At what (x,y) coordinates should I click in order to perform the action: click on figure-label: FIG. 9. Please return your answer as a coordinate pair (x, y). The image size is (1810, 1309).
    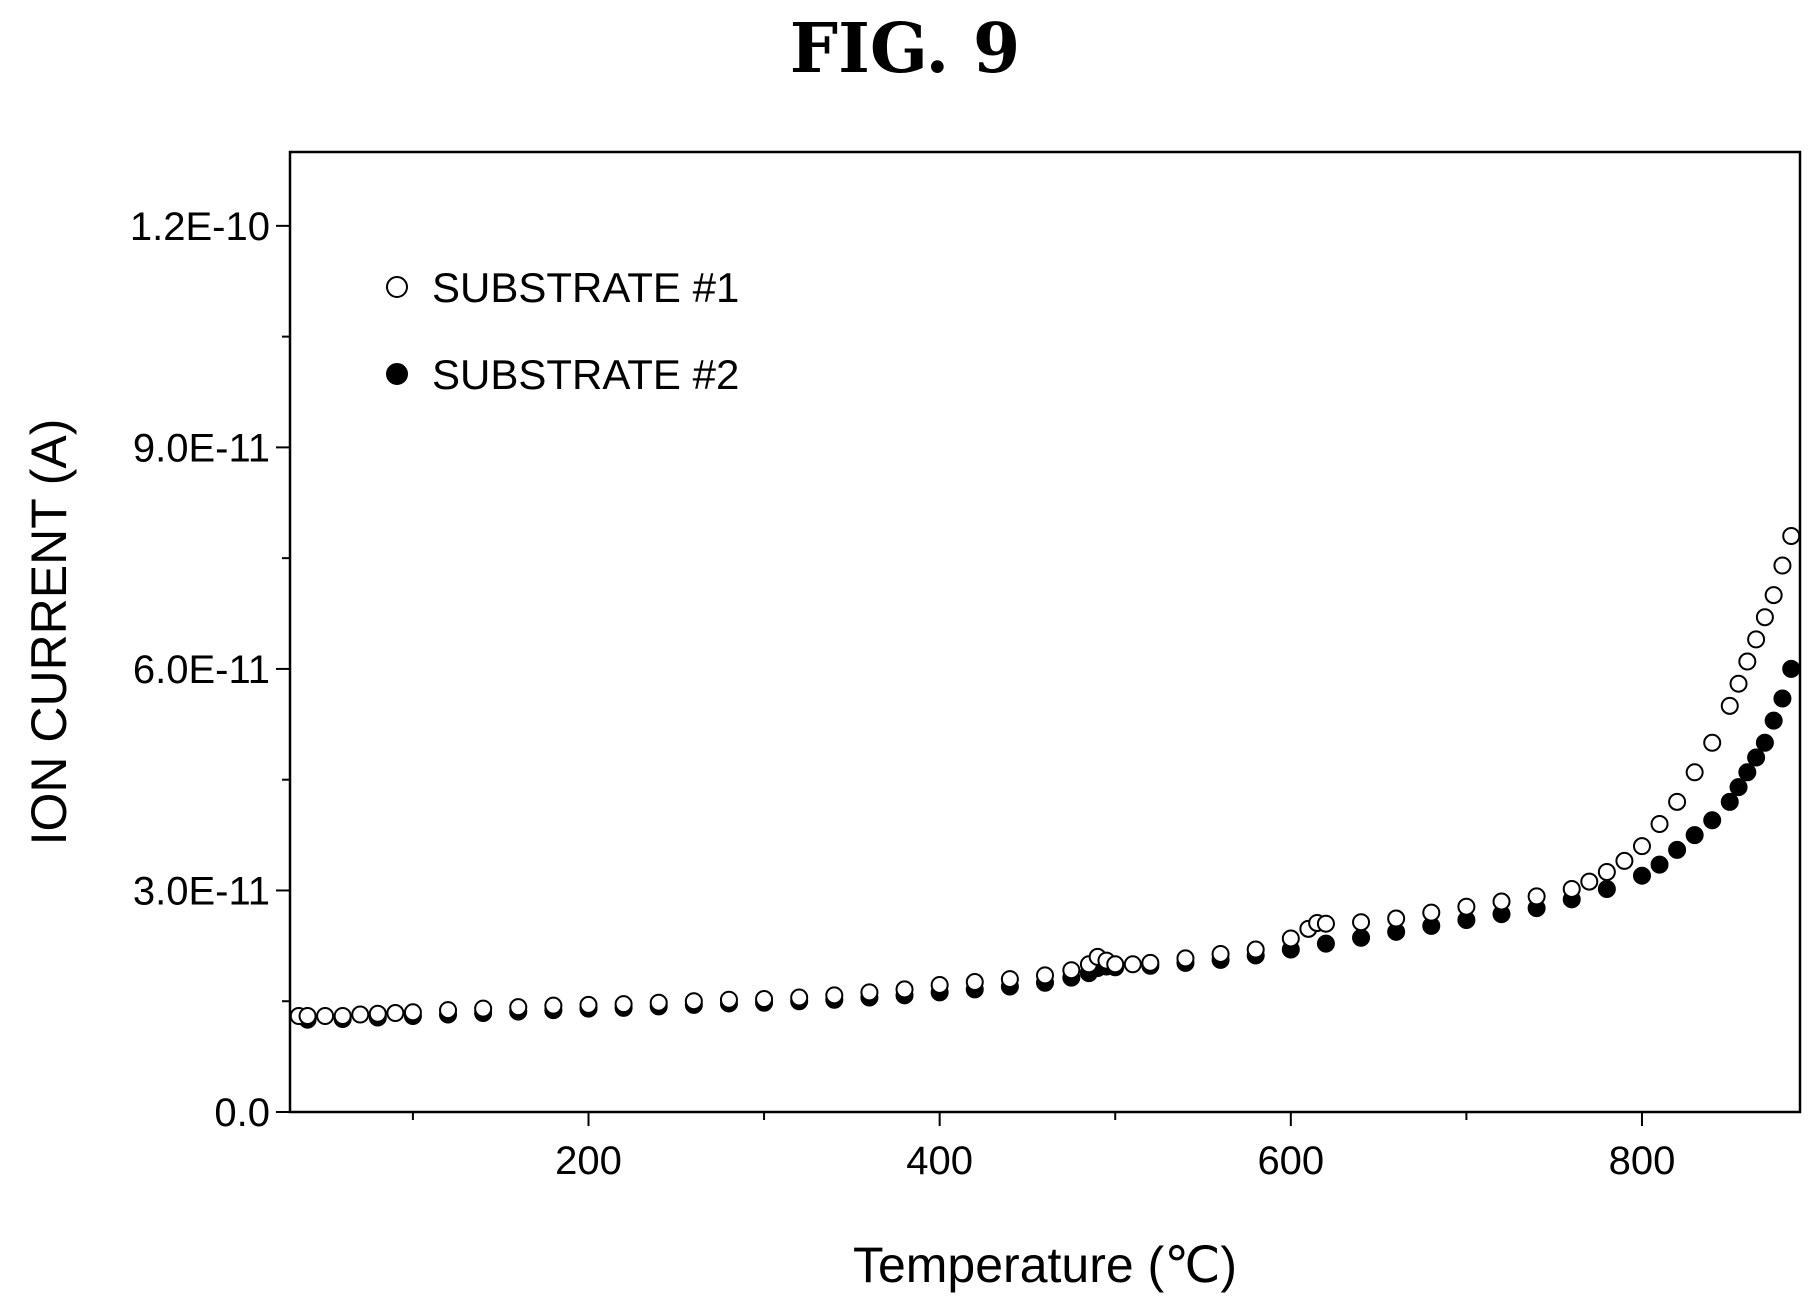
    Looking at the image, I should click on (905, 49).